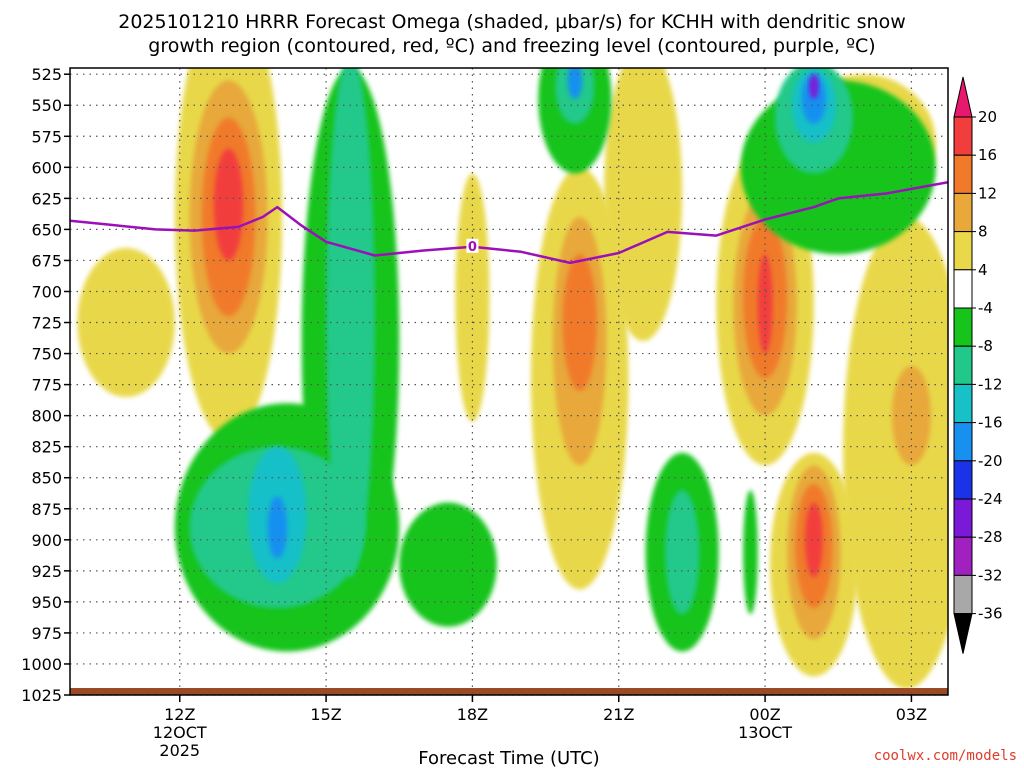 The height and width of the screenshot is (768, 1024). I want to click on colorbar-label-10: -24, so click(990, 499).